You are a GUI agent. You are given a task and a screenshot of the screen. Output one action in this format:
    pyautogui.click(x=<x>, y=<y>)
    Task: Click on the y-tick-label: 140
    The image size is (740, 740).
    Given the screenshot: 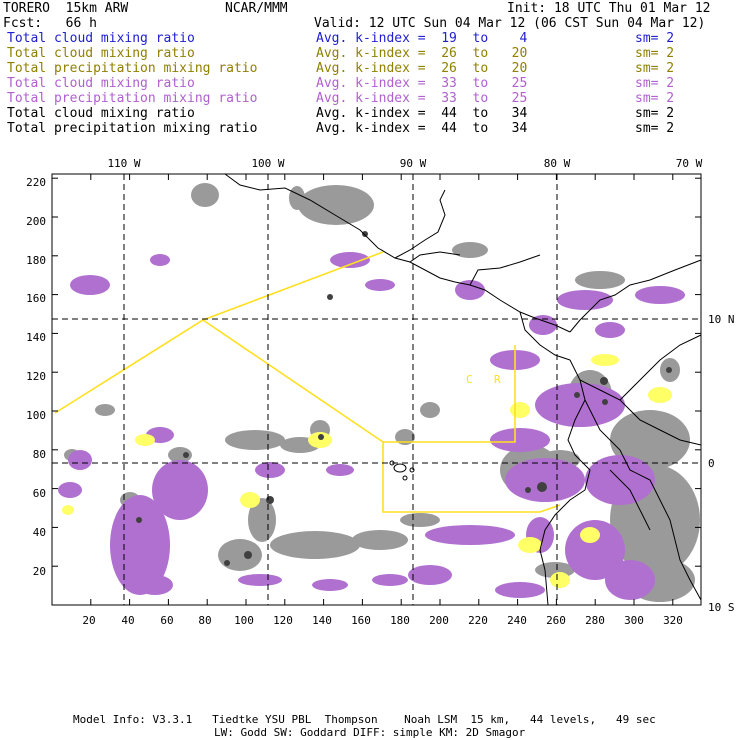 What is the action you would take?
    pyautogui.click(x=36, y=337)
    